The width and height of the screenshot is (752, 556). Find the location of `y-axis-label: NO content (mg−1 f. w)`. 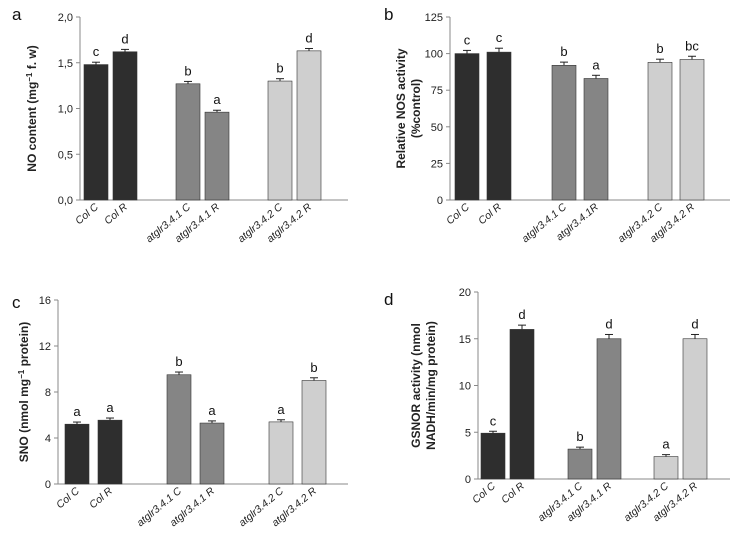

y-axis-label: NO content (mg−1 f. w) is located at coordinates (32, 108).